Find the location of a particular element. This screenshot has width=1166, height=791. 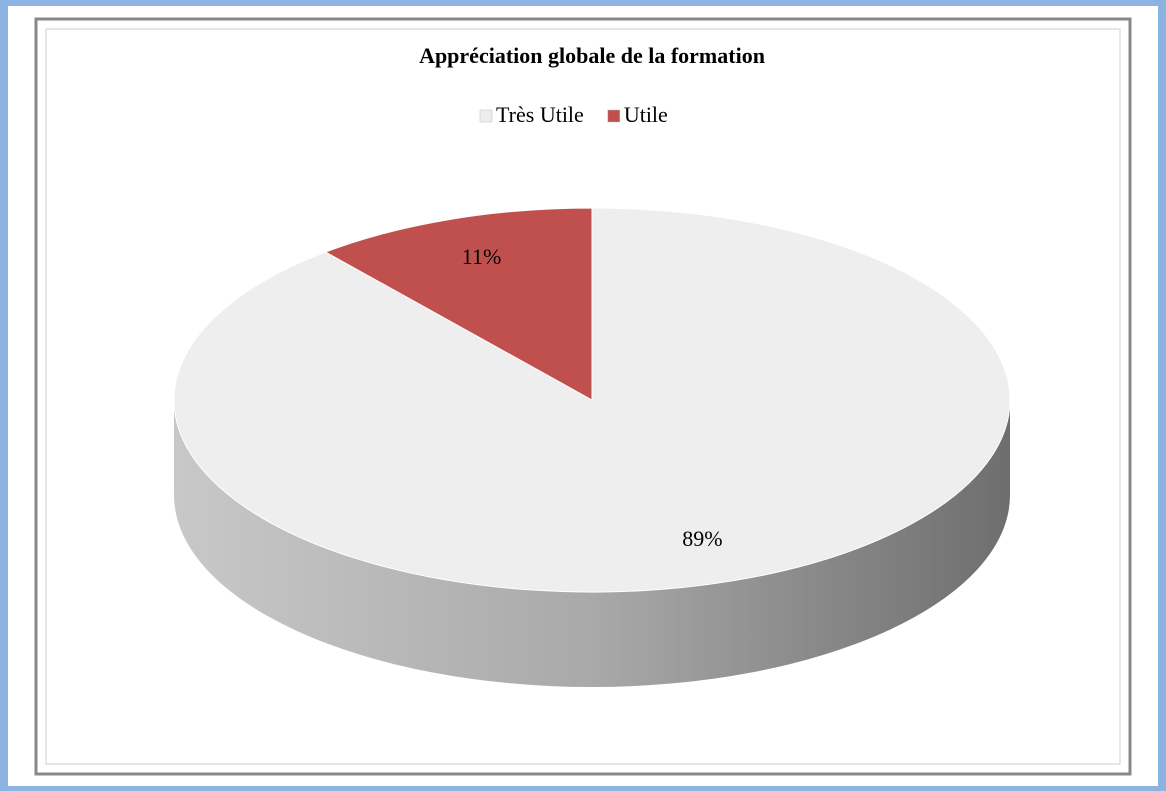

slice is located at coordinates (458, 304).